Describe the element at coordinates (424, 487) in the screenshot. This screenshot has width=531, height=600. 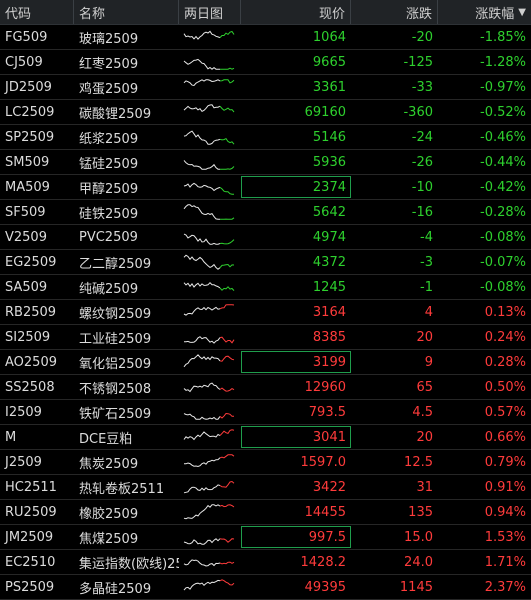
I see `row-change: 31` at that location.